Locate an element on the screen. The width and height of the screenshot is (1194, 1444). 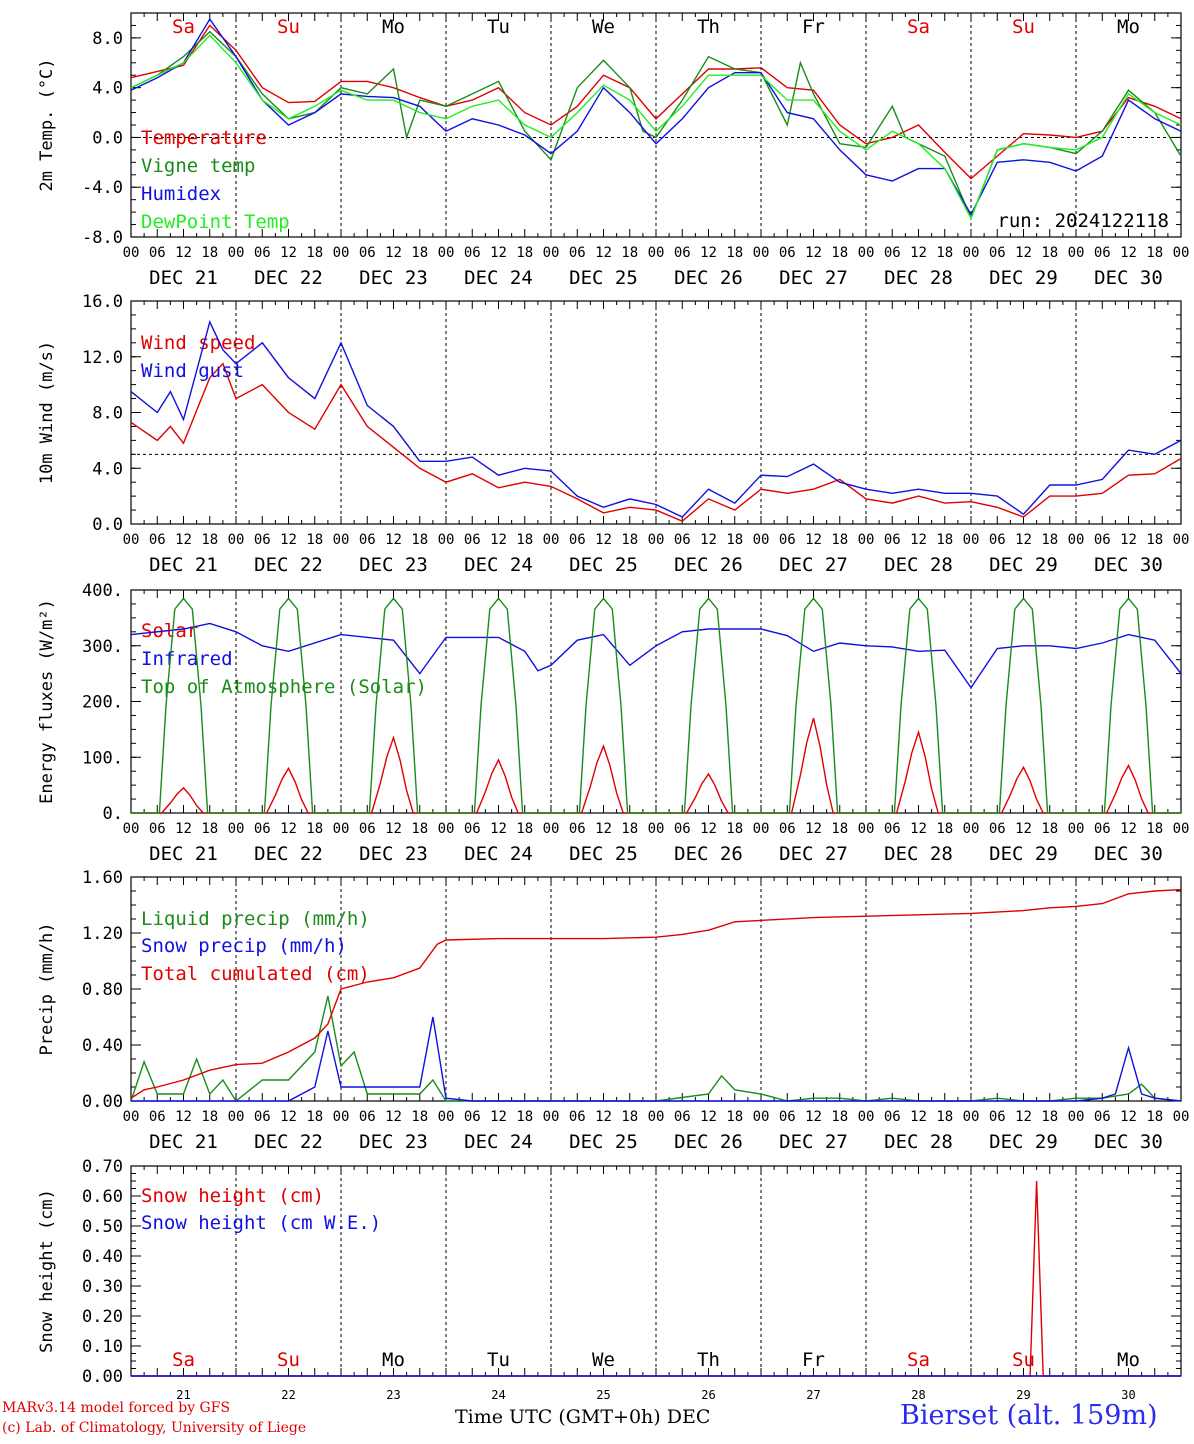
y-tick-label: 100. is located at coordinates (102, 758).